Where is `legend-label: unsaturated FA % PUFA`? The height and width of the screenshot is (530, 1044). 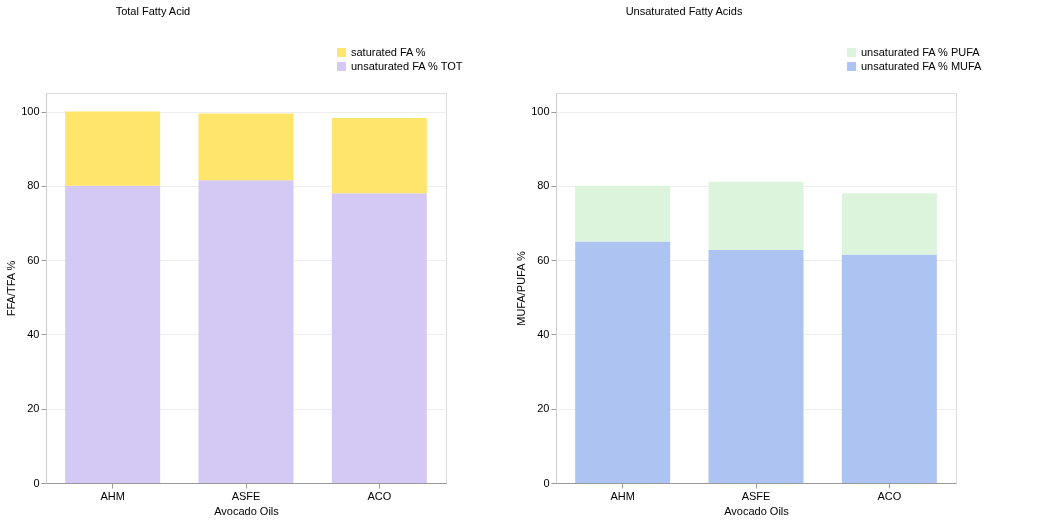
legend-label: unsaturated FA % PUFA is located at coordinates (921, 51).